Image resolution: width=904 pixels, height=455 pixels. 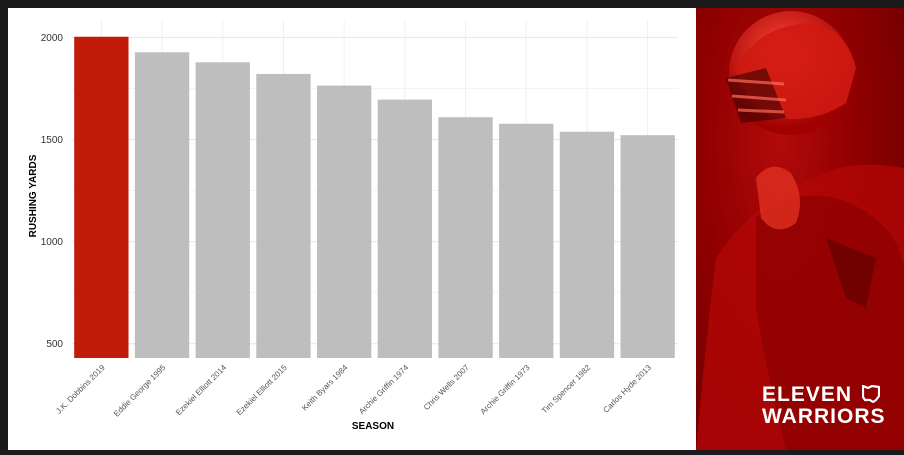 I want to click on brand-line-2: WARRIORS, so click(x=824, y=416).